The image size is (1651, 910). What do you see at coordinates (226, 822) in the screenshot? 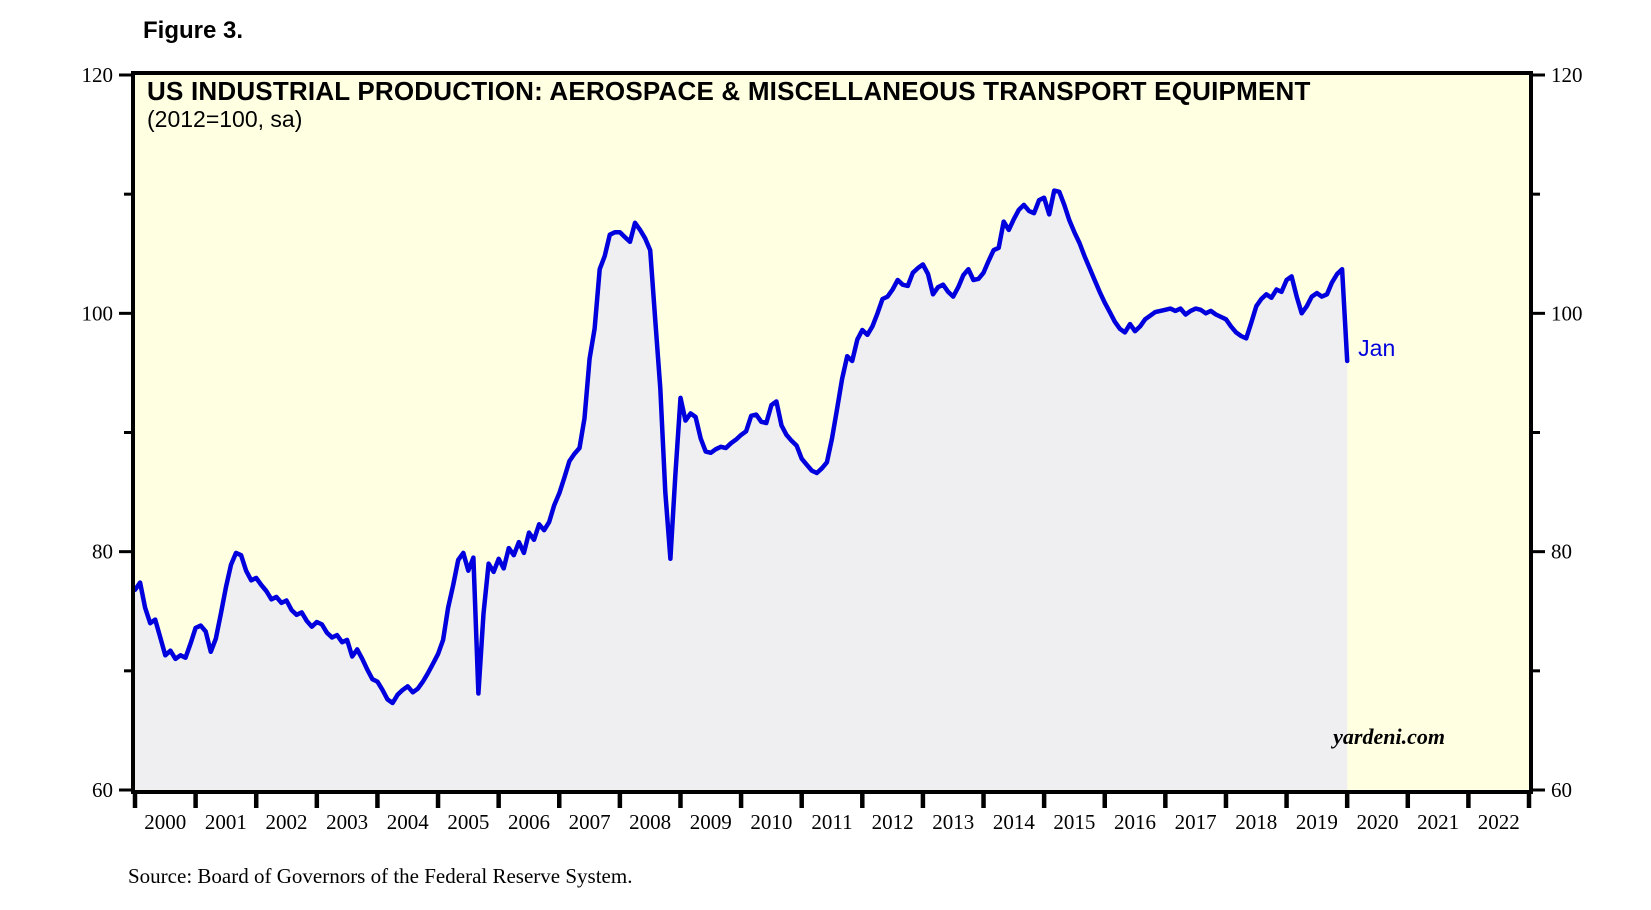
I see `svg-text: 2001` at bounding box center [226, 822].